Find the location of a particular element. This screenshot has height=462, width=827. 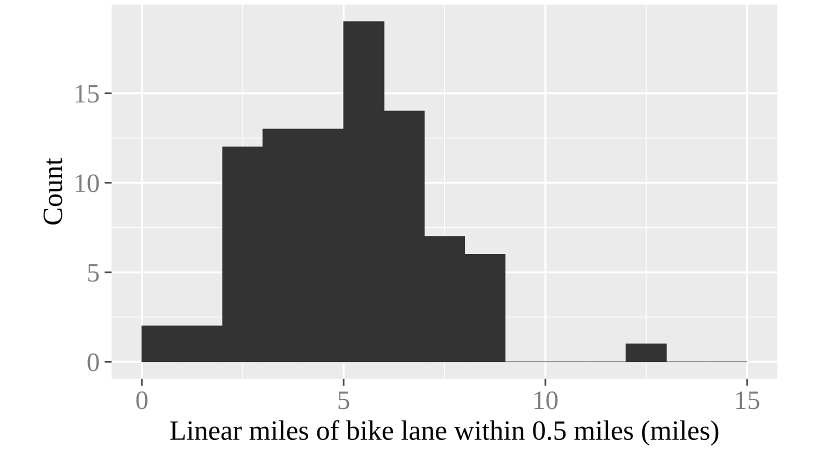

x-tick-label: 5 is located at coordinates (344, 401).